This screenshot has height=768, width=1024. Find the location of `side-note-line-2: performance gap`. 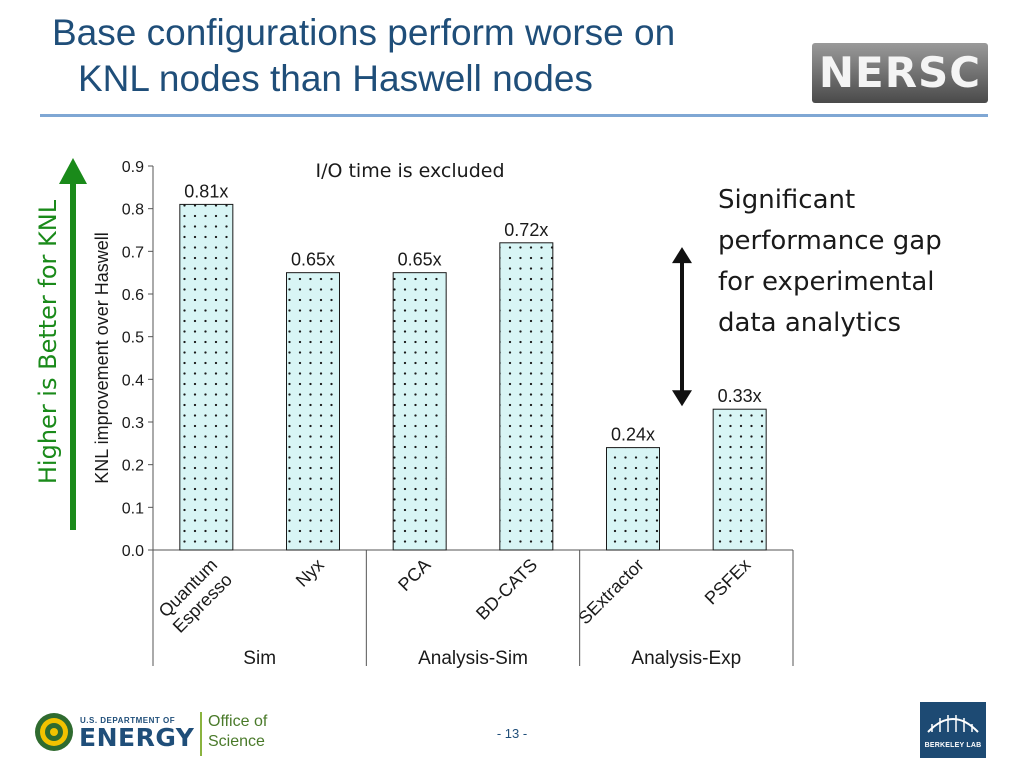

side-note-line-2: performance gap is located at coordinates (830, 241).